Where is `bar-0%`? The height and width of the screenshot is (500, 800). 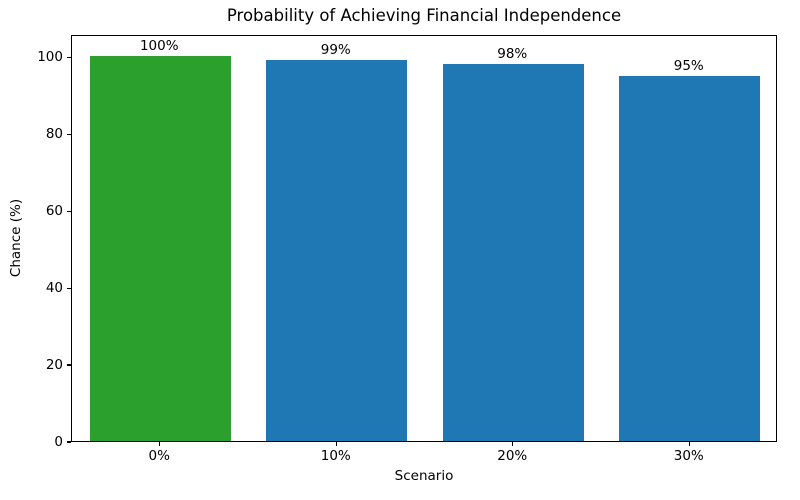 bar-0% is located at coordinates (160, 248).